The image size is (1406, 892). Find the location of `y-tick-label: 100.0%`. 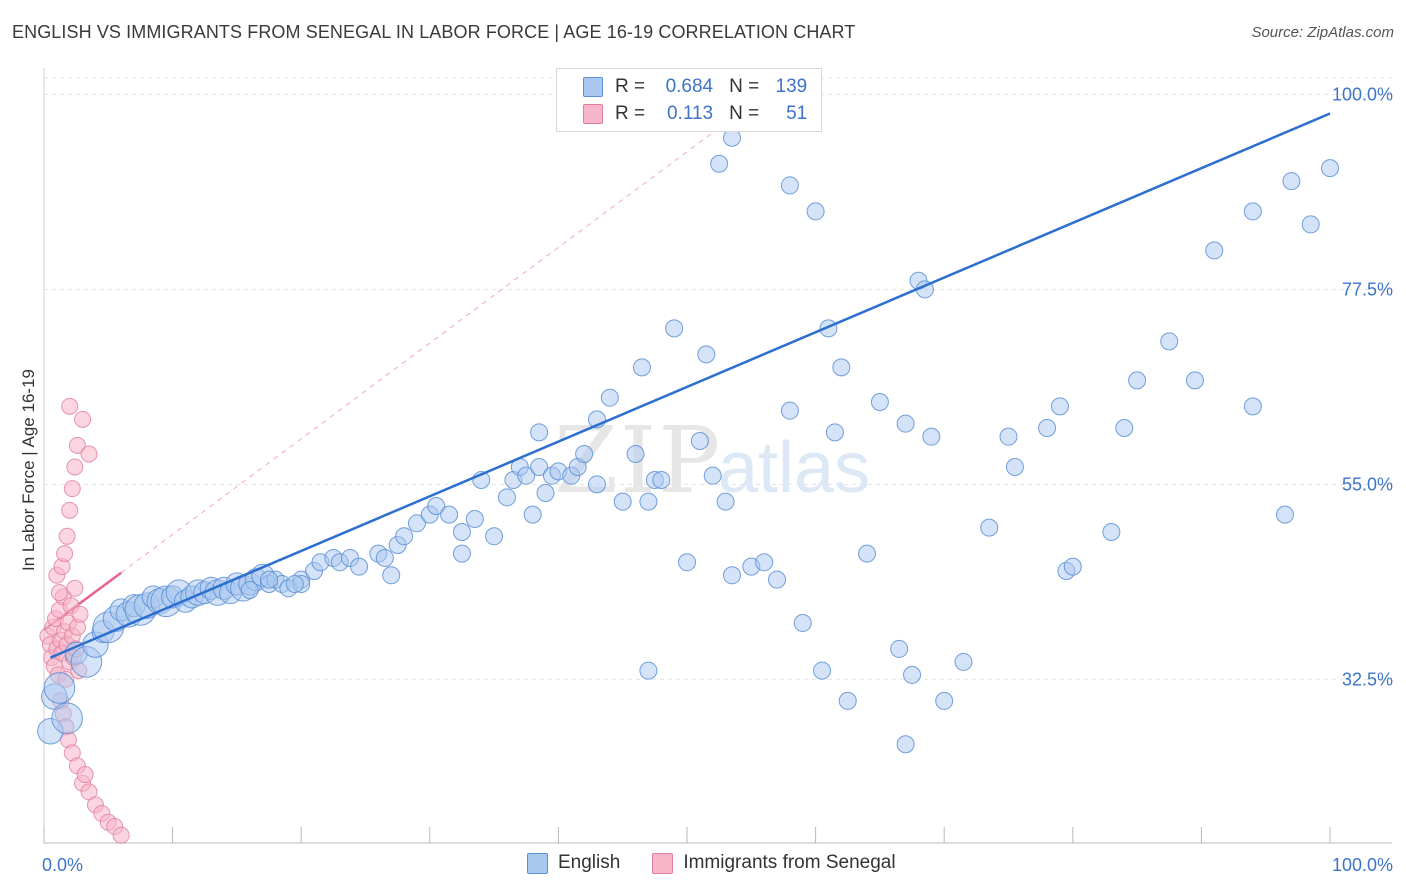

y-tick-label: 100.0% is located at coordinates (1362, 94).